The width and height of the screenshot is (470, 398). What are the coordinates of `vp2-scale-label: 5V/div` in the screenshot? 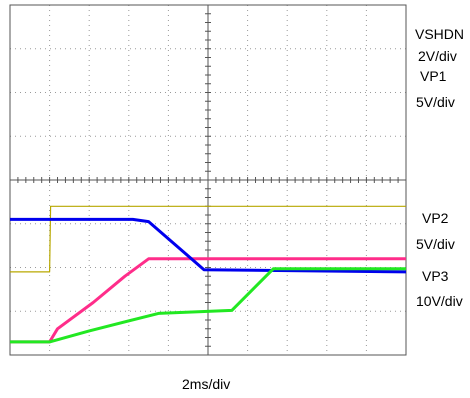 It's located at (435, 244).